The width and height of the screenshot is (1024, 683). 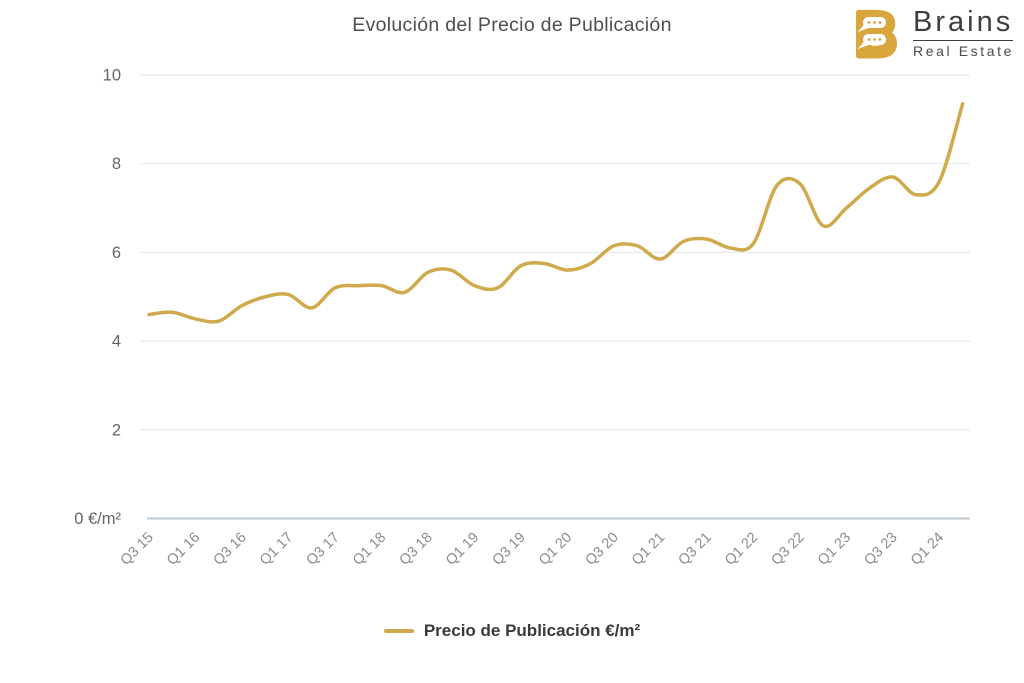 What do you see at coordinates (963, 24) in the screenshot?
I see `brand-name: Brains` at bounding box center [963, 24].